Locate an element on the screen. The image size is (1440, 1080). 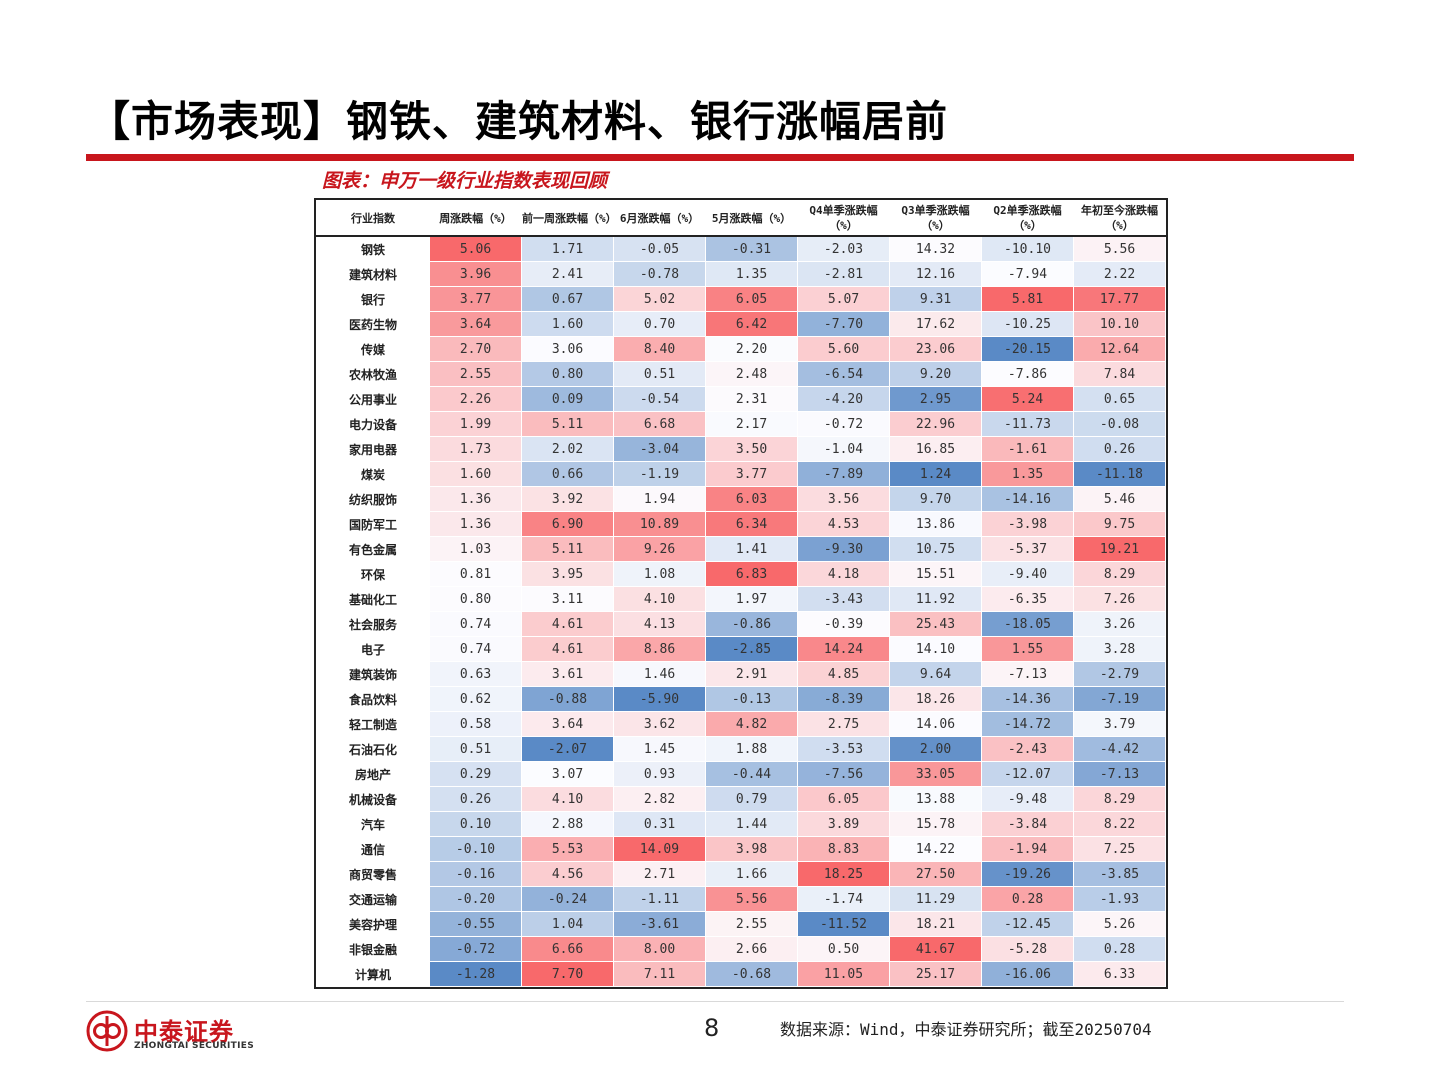
value-cell: 12.64 is located at coordinates (1119, 349).